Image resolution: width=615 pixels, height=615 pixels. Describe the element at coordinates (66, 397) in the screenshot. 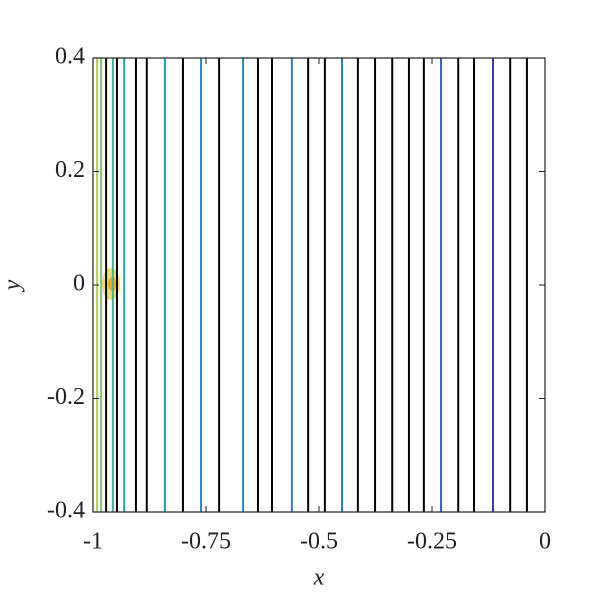

I see `y-tick-label: -0.2` at that location.